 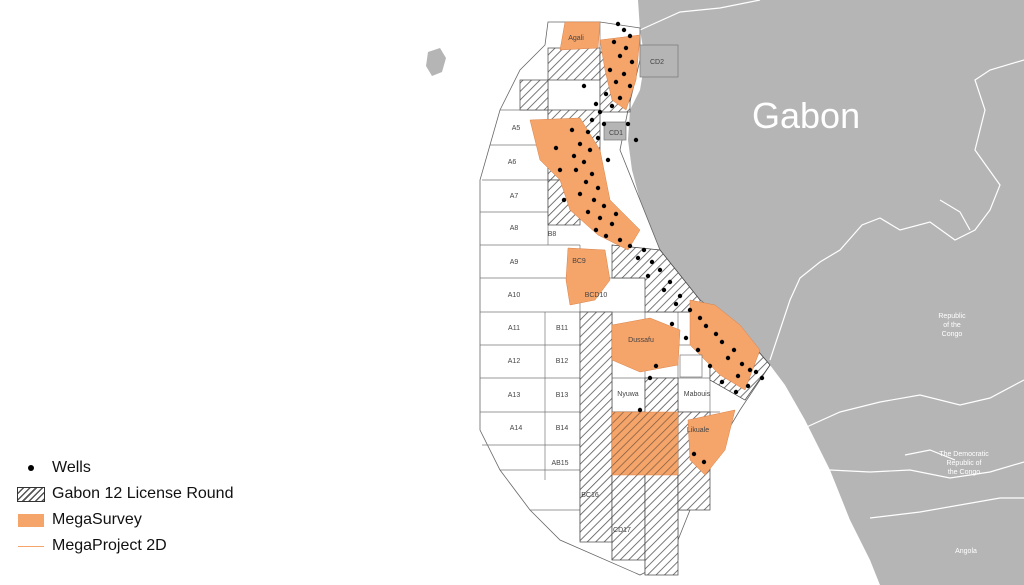 I want to click on legend-label-megaproject: MegaProject 2D, so click(x=109, y=545).